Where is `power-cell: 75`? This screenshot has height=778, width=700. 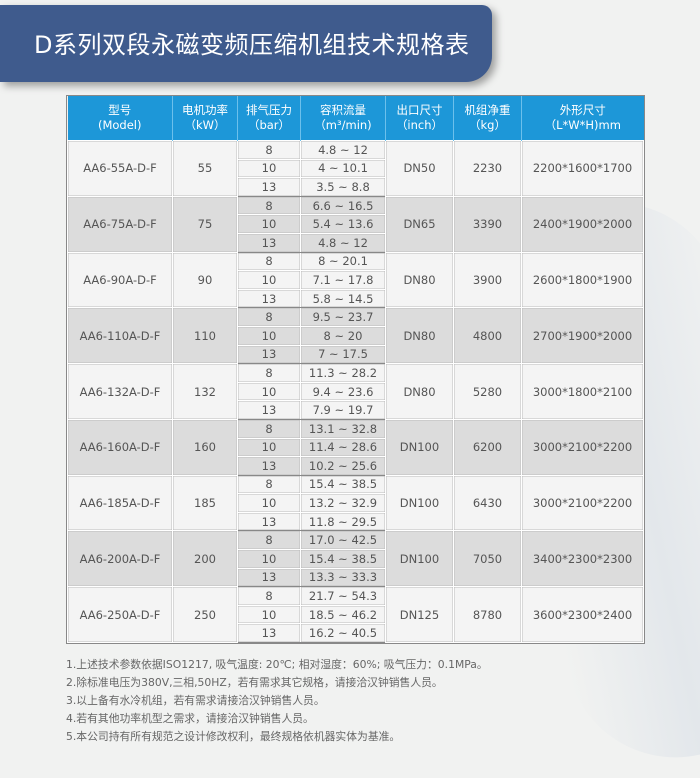 power-cell: 75 is located at coordinates (205, 224).